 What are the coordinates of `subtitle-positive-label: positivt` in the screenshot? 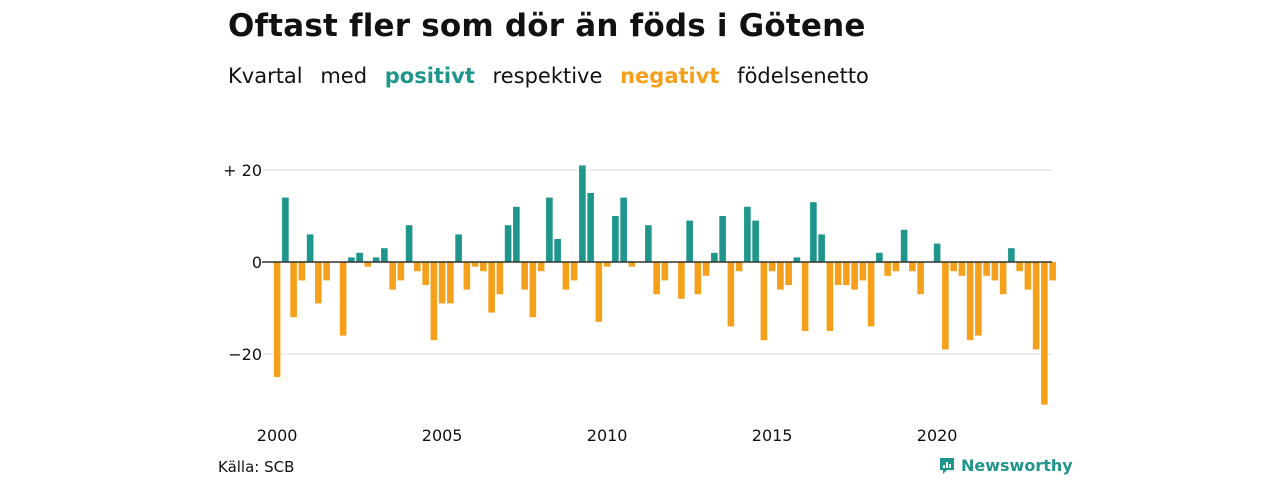 It's located at (429, 76).